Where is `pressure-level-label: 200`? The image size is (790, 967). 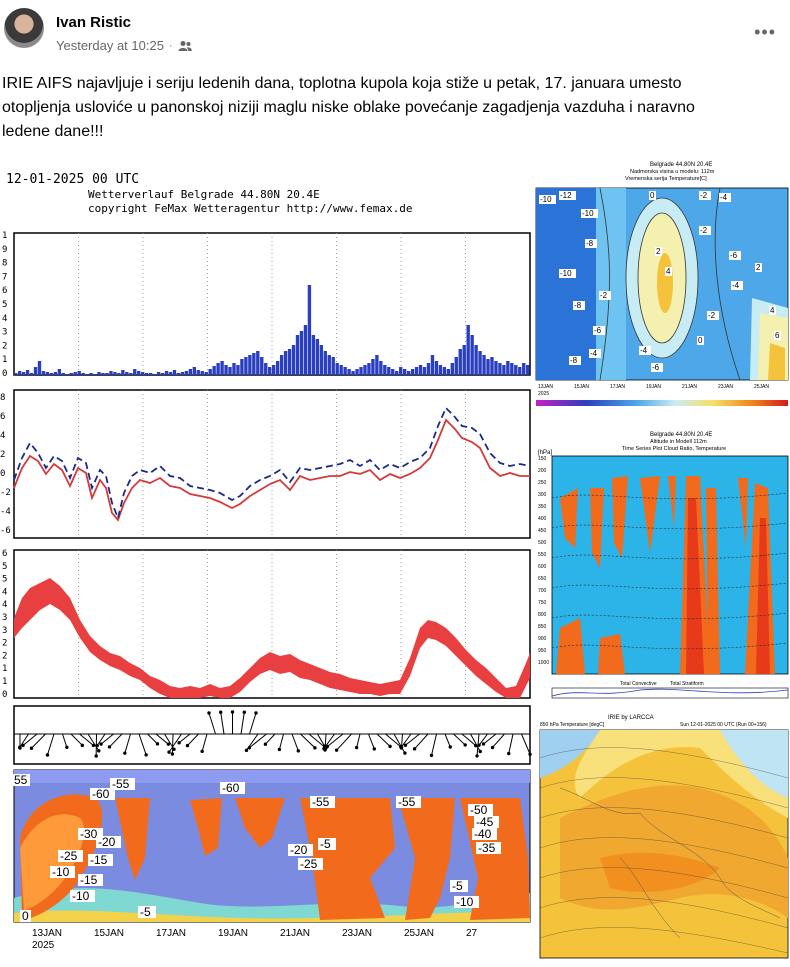
pressure-level-label: 200 is located at coordinates (542, 471).